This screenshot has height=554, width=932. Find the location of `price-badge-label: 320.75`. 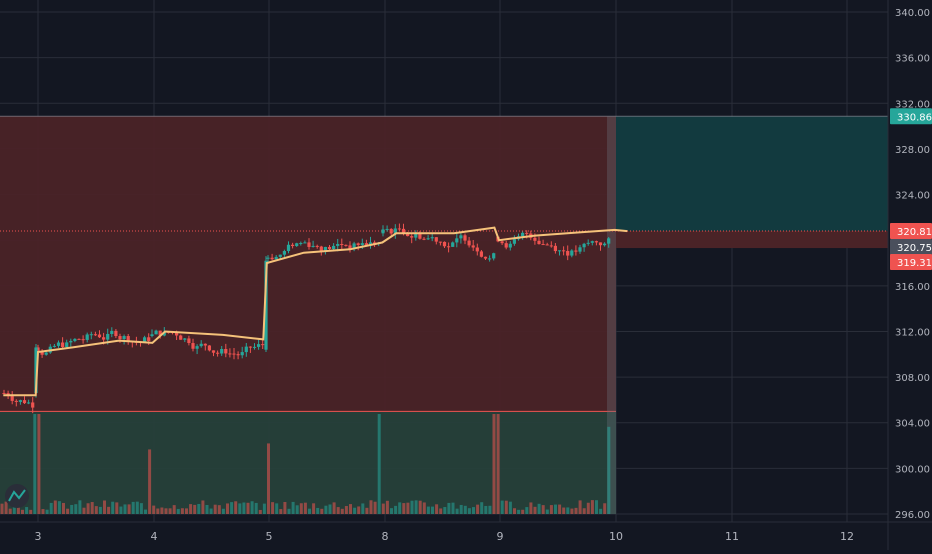

price-badge-label: 320.75 is located at coordinates (914, 248).